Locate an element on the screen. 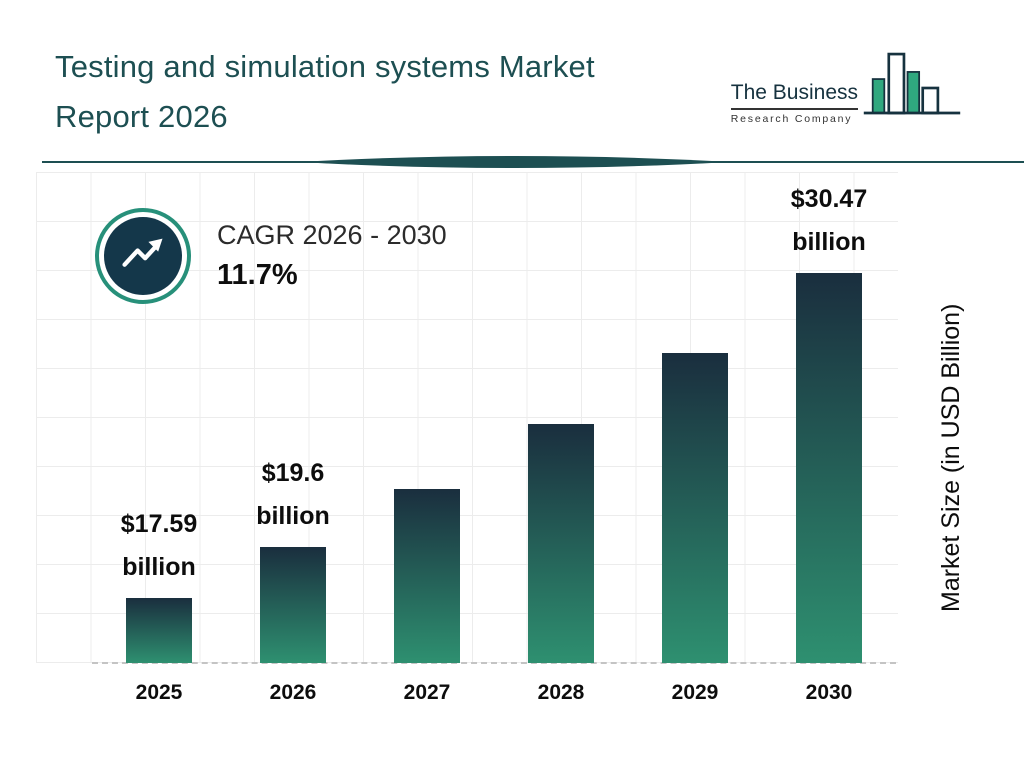  trend-up-icon is located at coordinates (143, 256).